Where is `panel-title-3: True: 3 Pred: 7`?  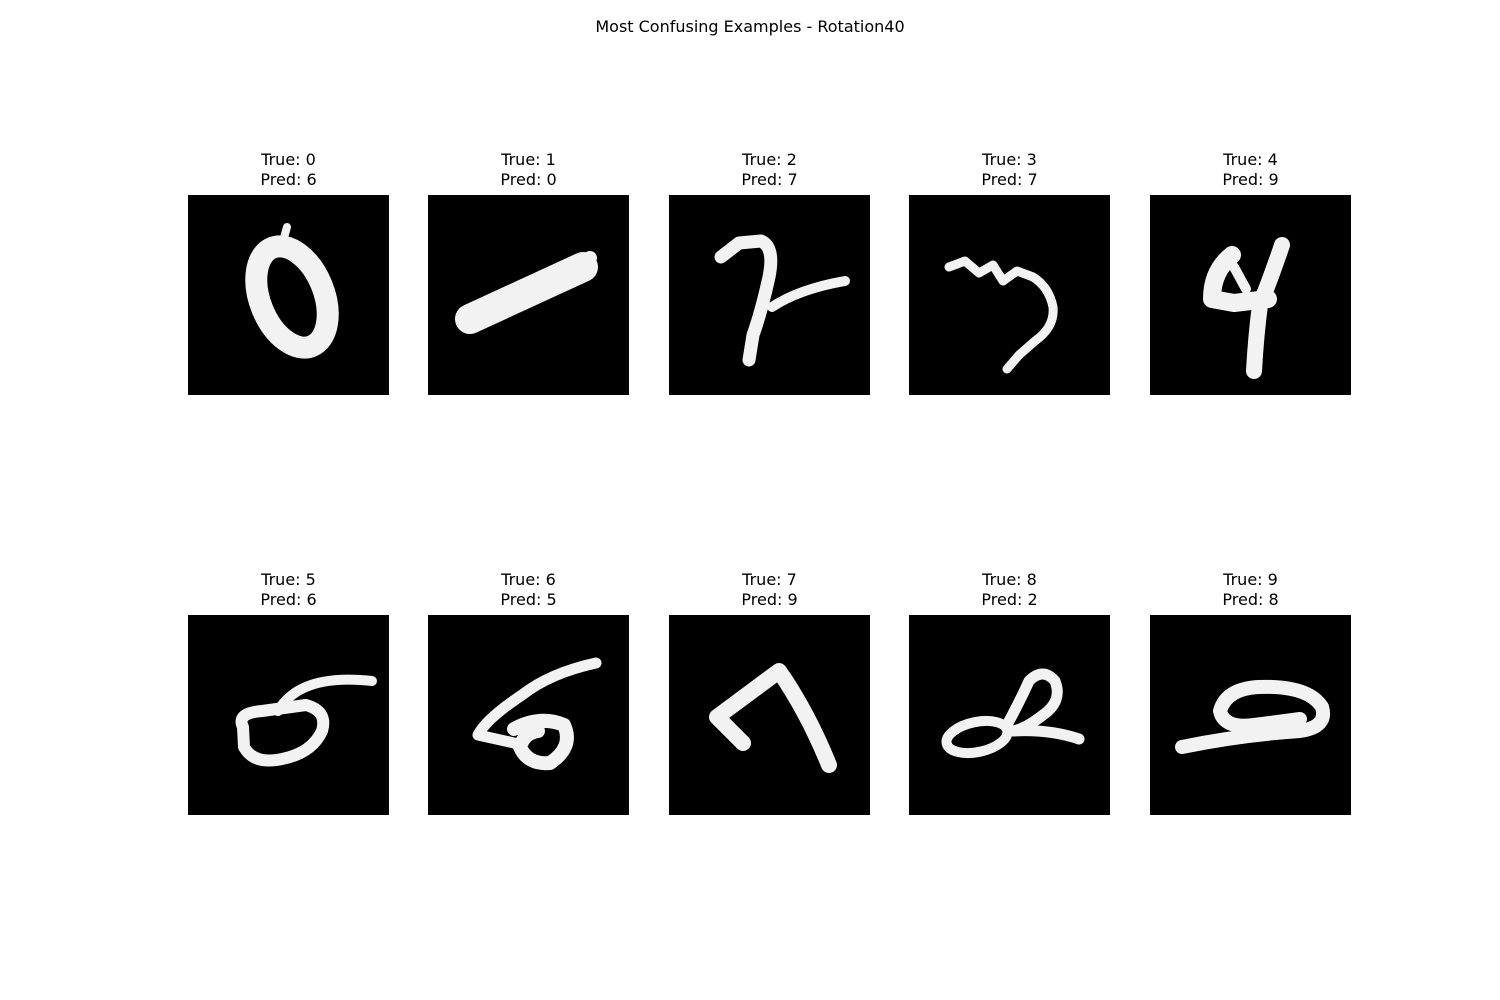 panel-title-3: True: 3 Pred: 7 is located at coordinates (1009, 170).